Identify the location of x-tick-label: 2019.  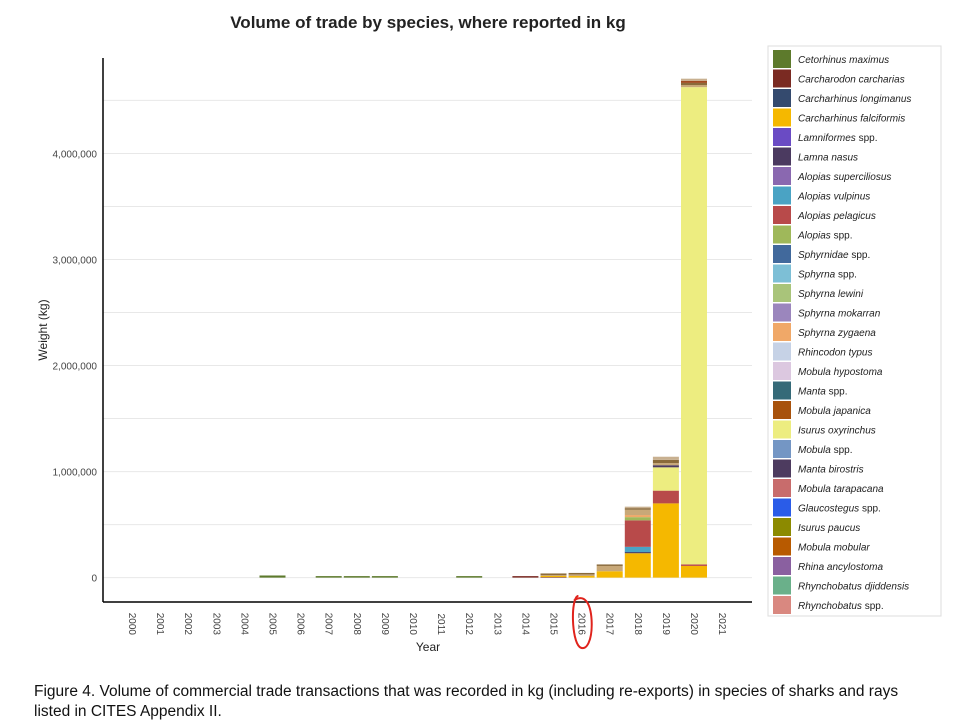
(665, 624).